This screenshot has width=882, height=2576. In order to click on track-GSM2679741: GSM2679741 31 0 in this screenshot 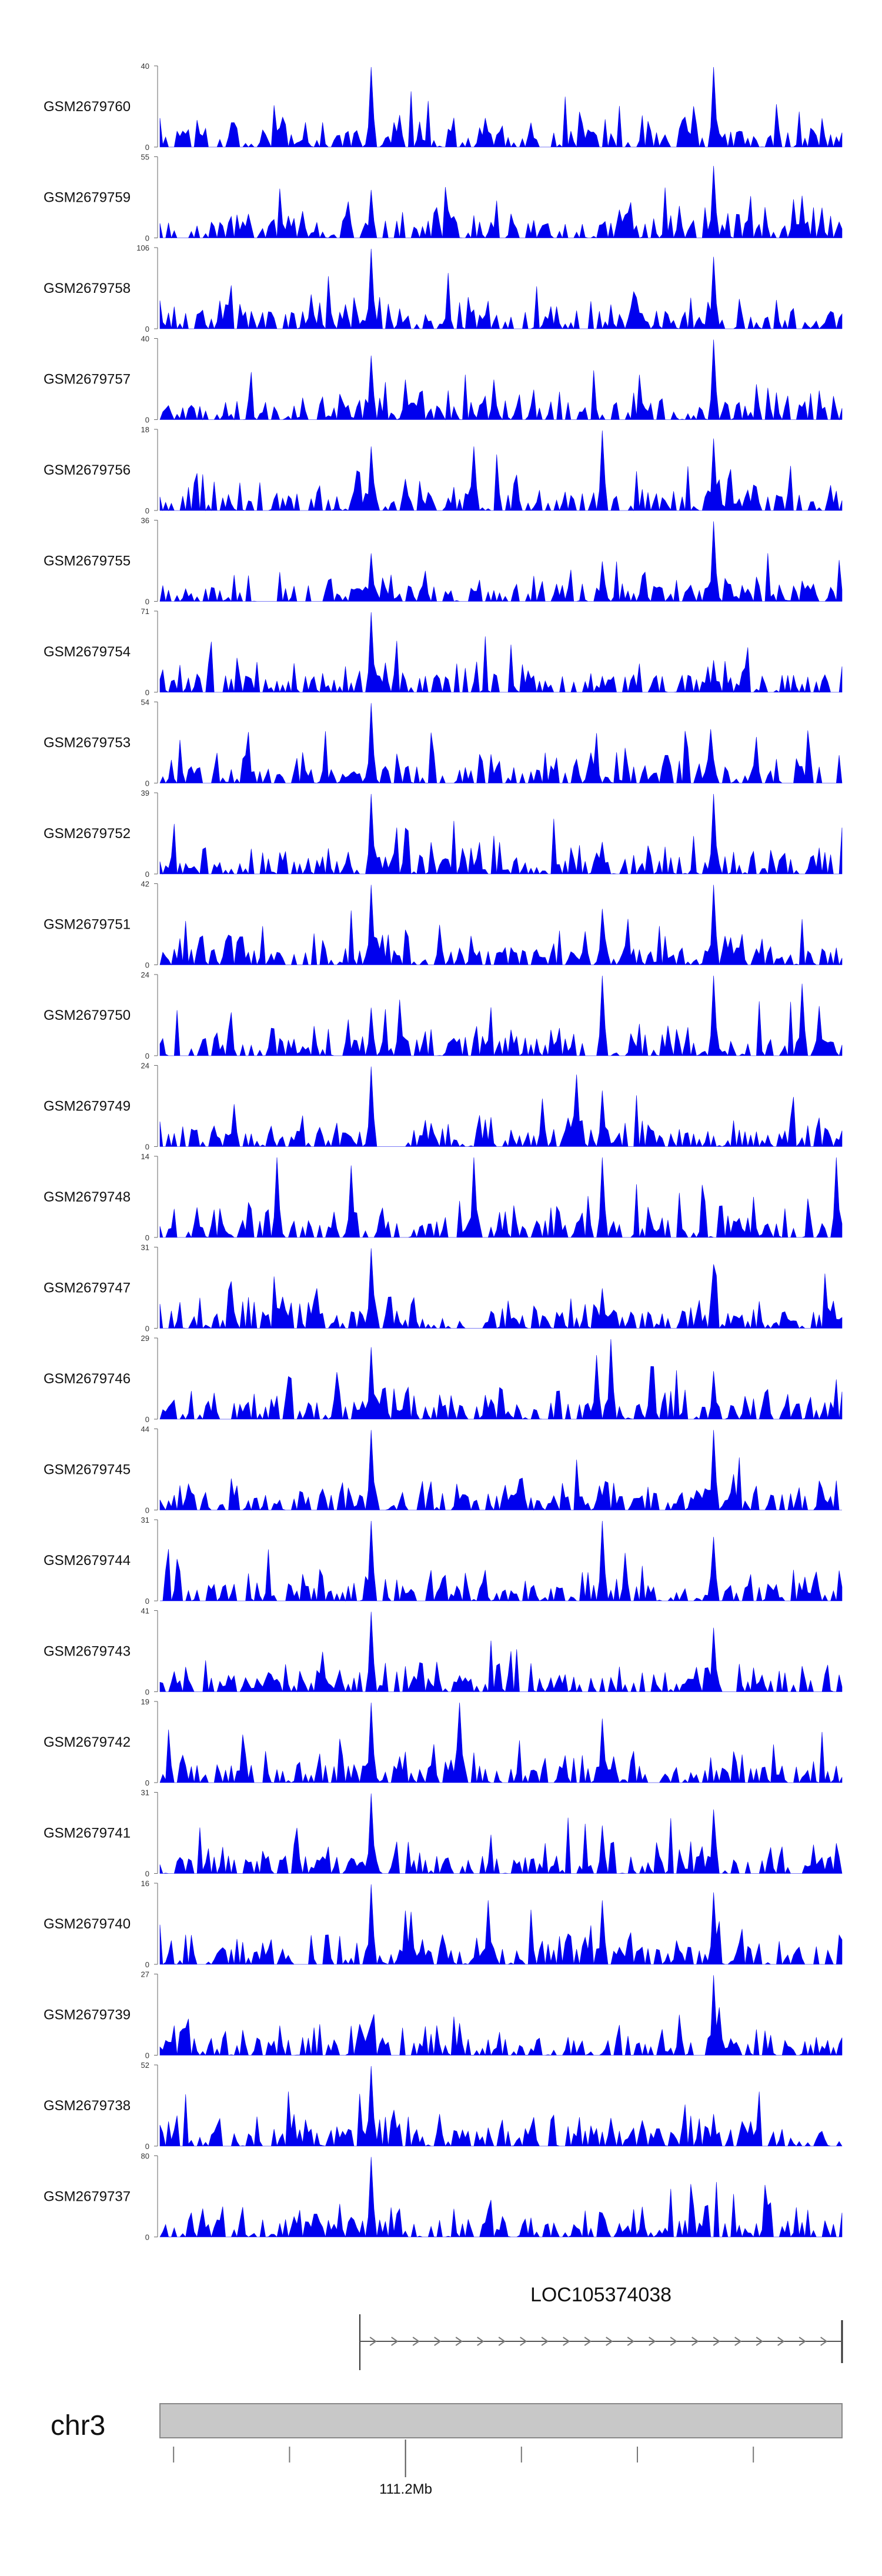, I will do `click(443, 1833)`.